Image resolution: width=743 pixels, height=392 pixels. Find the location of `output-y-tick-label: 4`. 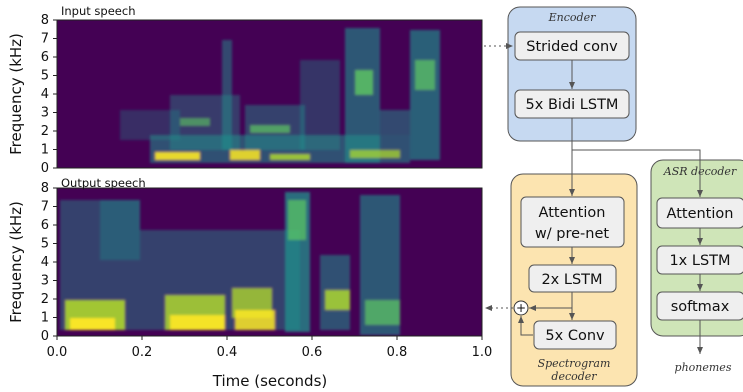

output-y-tick-label: 4 is located at coordinates (45, 262).